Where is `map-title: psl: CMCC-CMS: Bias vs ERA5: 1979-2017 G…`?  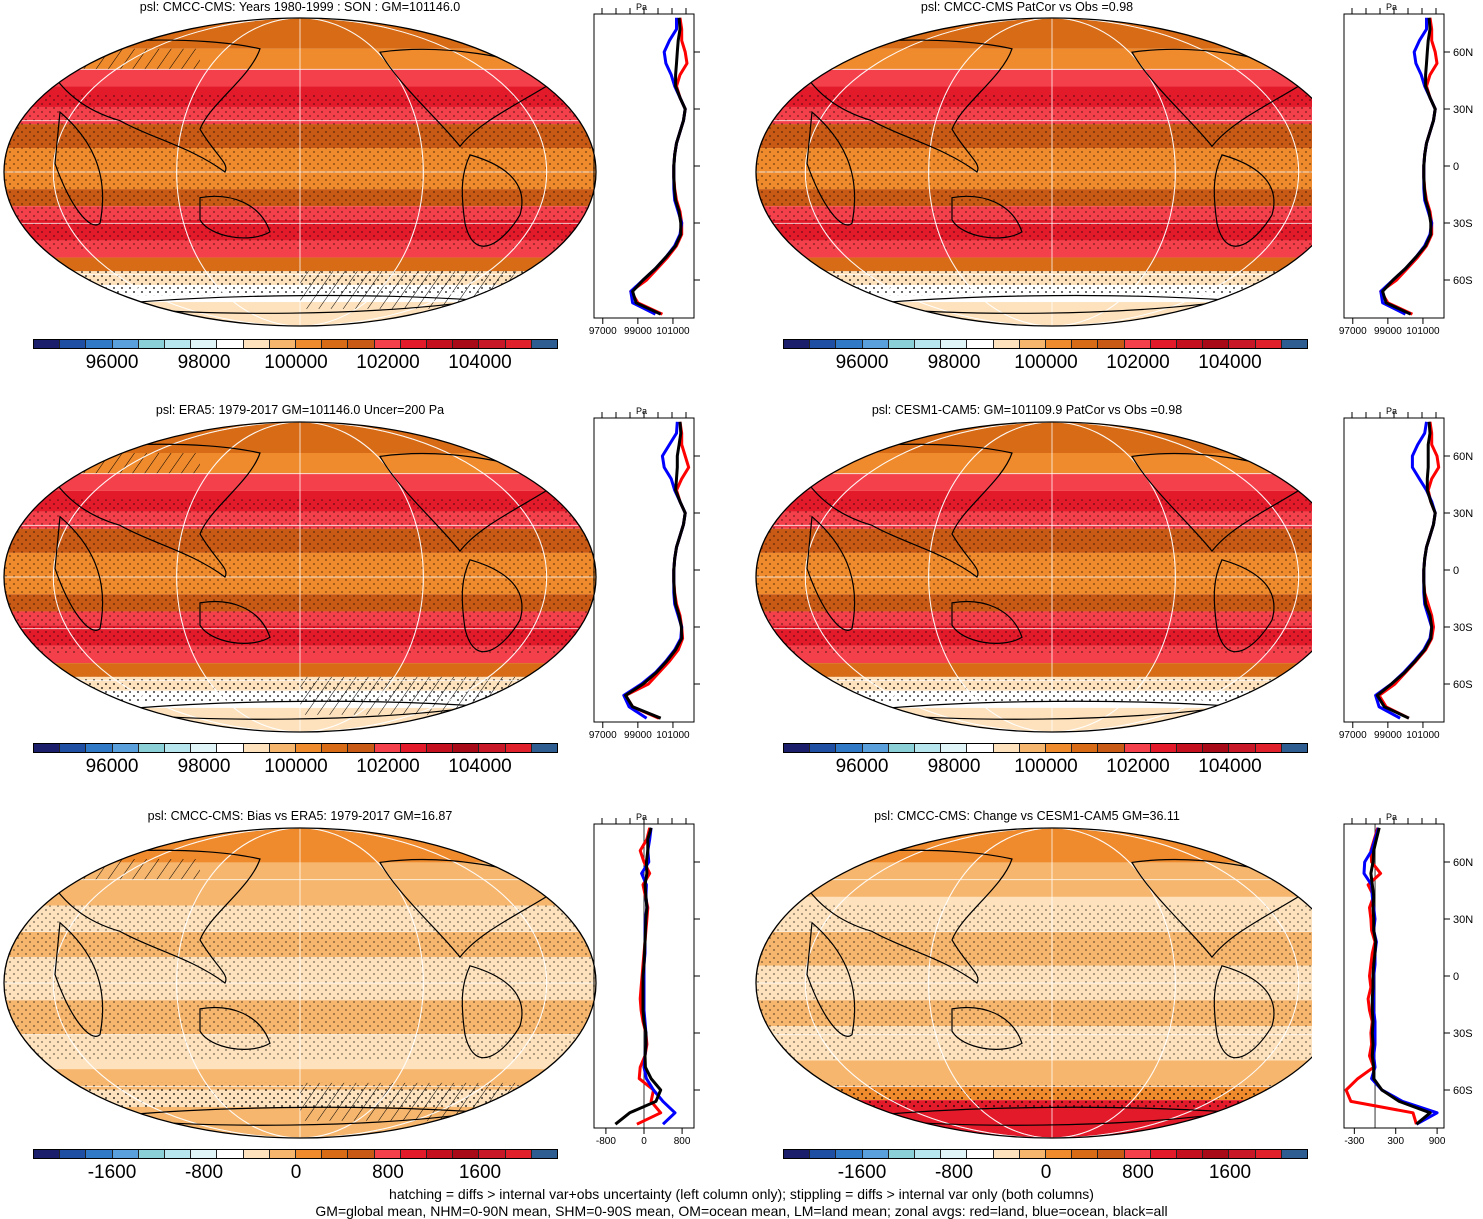 map-title: psl: CMCC-CMS: Bias vs ERA5: 1979-2017 G… is located at coordinates (300, 816).